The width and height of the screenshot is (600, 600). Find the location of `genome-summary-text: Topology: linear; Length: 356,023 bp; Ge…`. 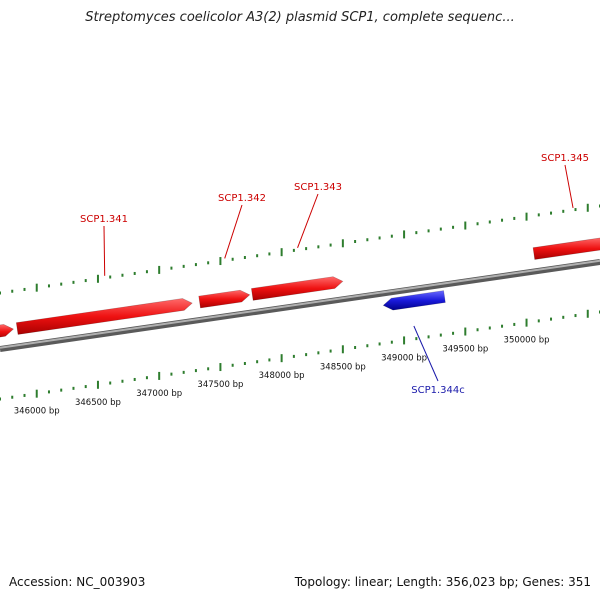

genome-summary-text: Topology: linear; Length: 356,023 bp; Ge… is located at coordinates (442, 582).